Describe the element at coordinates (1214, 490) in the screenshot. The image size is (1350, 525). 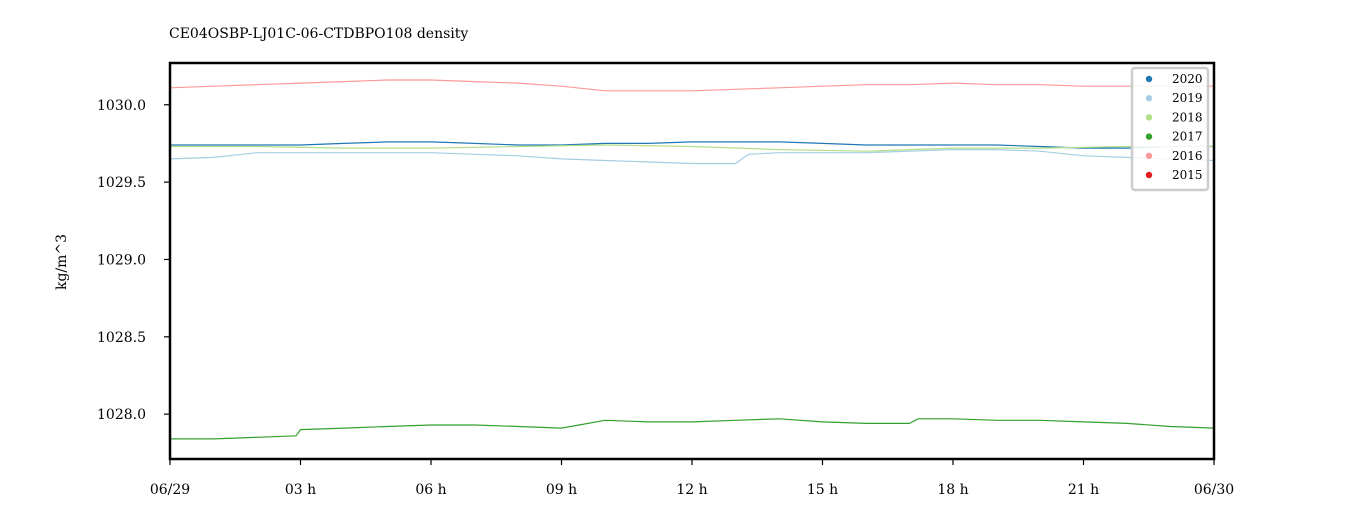
I see `x-tick-label: 06/30` at that location.